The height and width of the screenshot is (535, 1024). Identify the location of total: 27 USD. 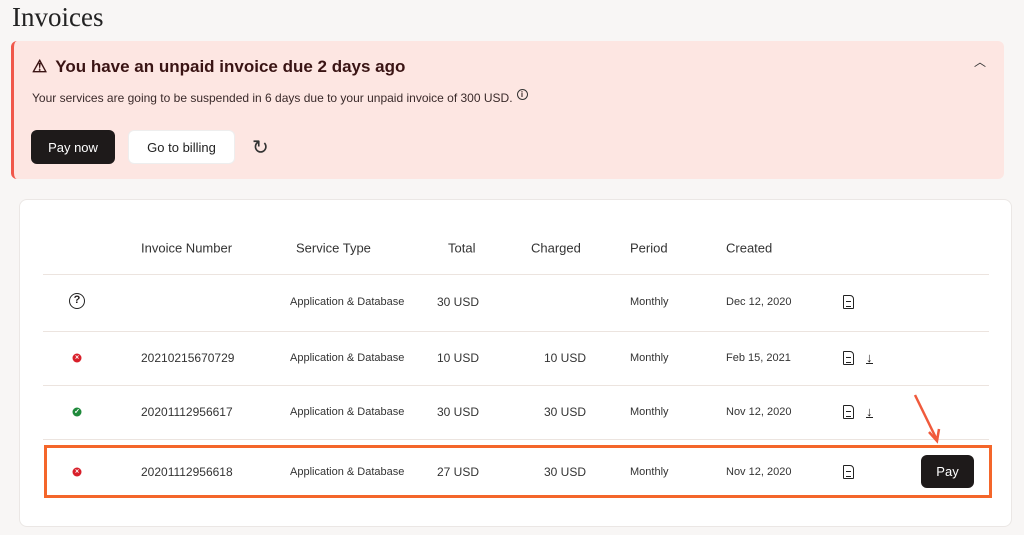
(458, 472).